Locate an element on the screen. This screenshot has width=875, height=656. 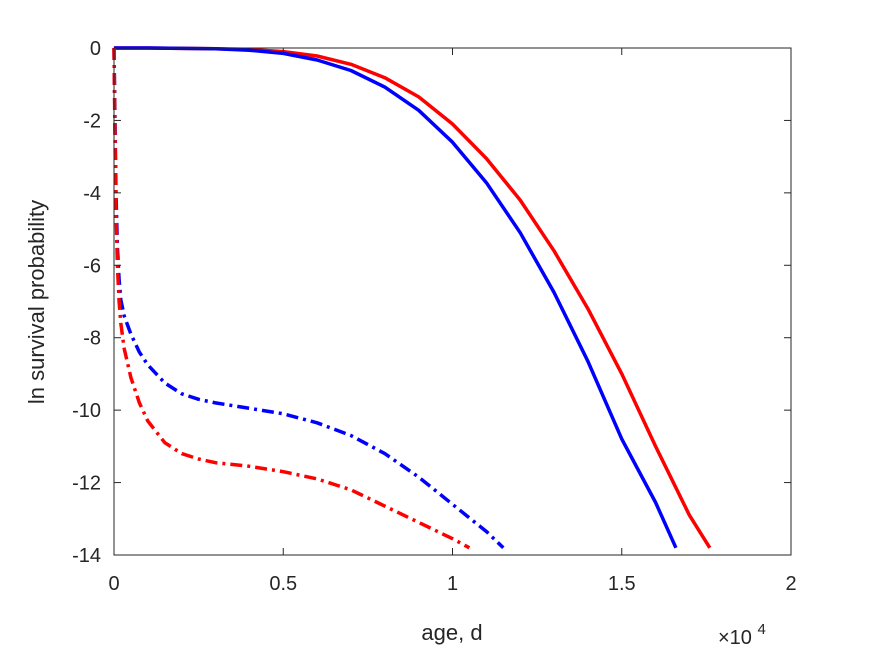
x-tick-label: 2 is located at coordinates (790, 584).